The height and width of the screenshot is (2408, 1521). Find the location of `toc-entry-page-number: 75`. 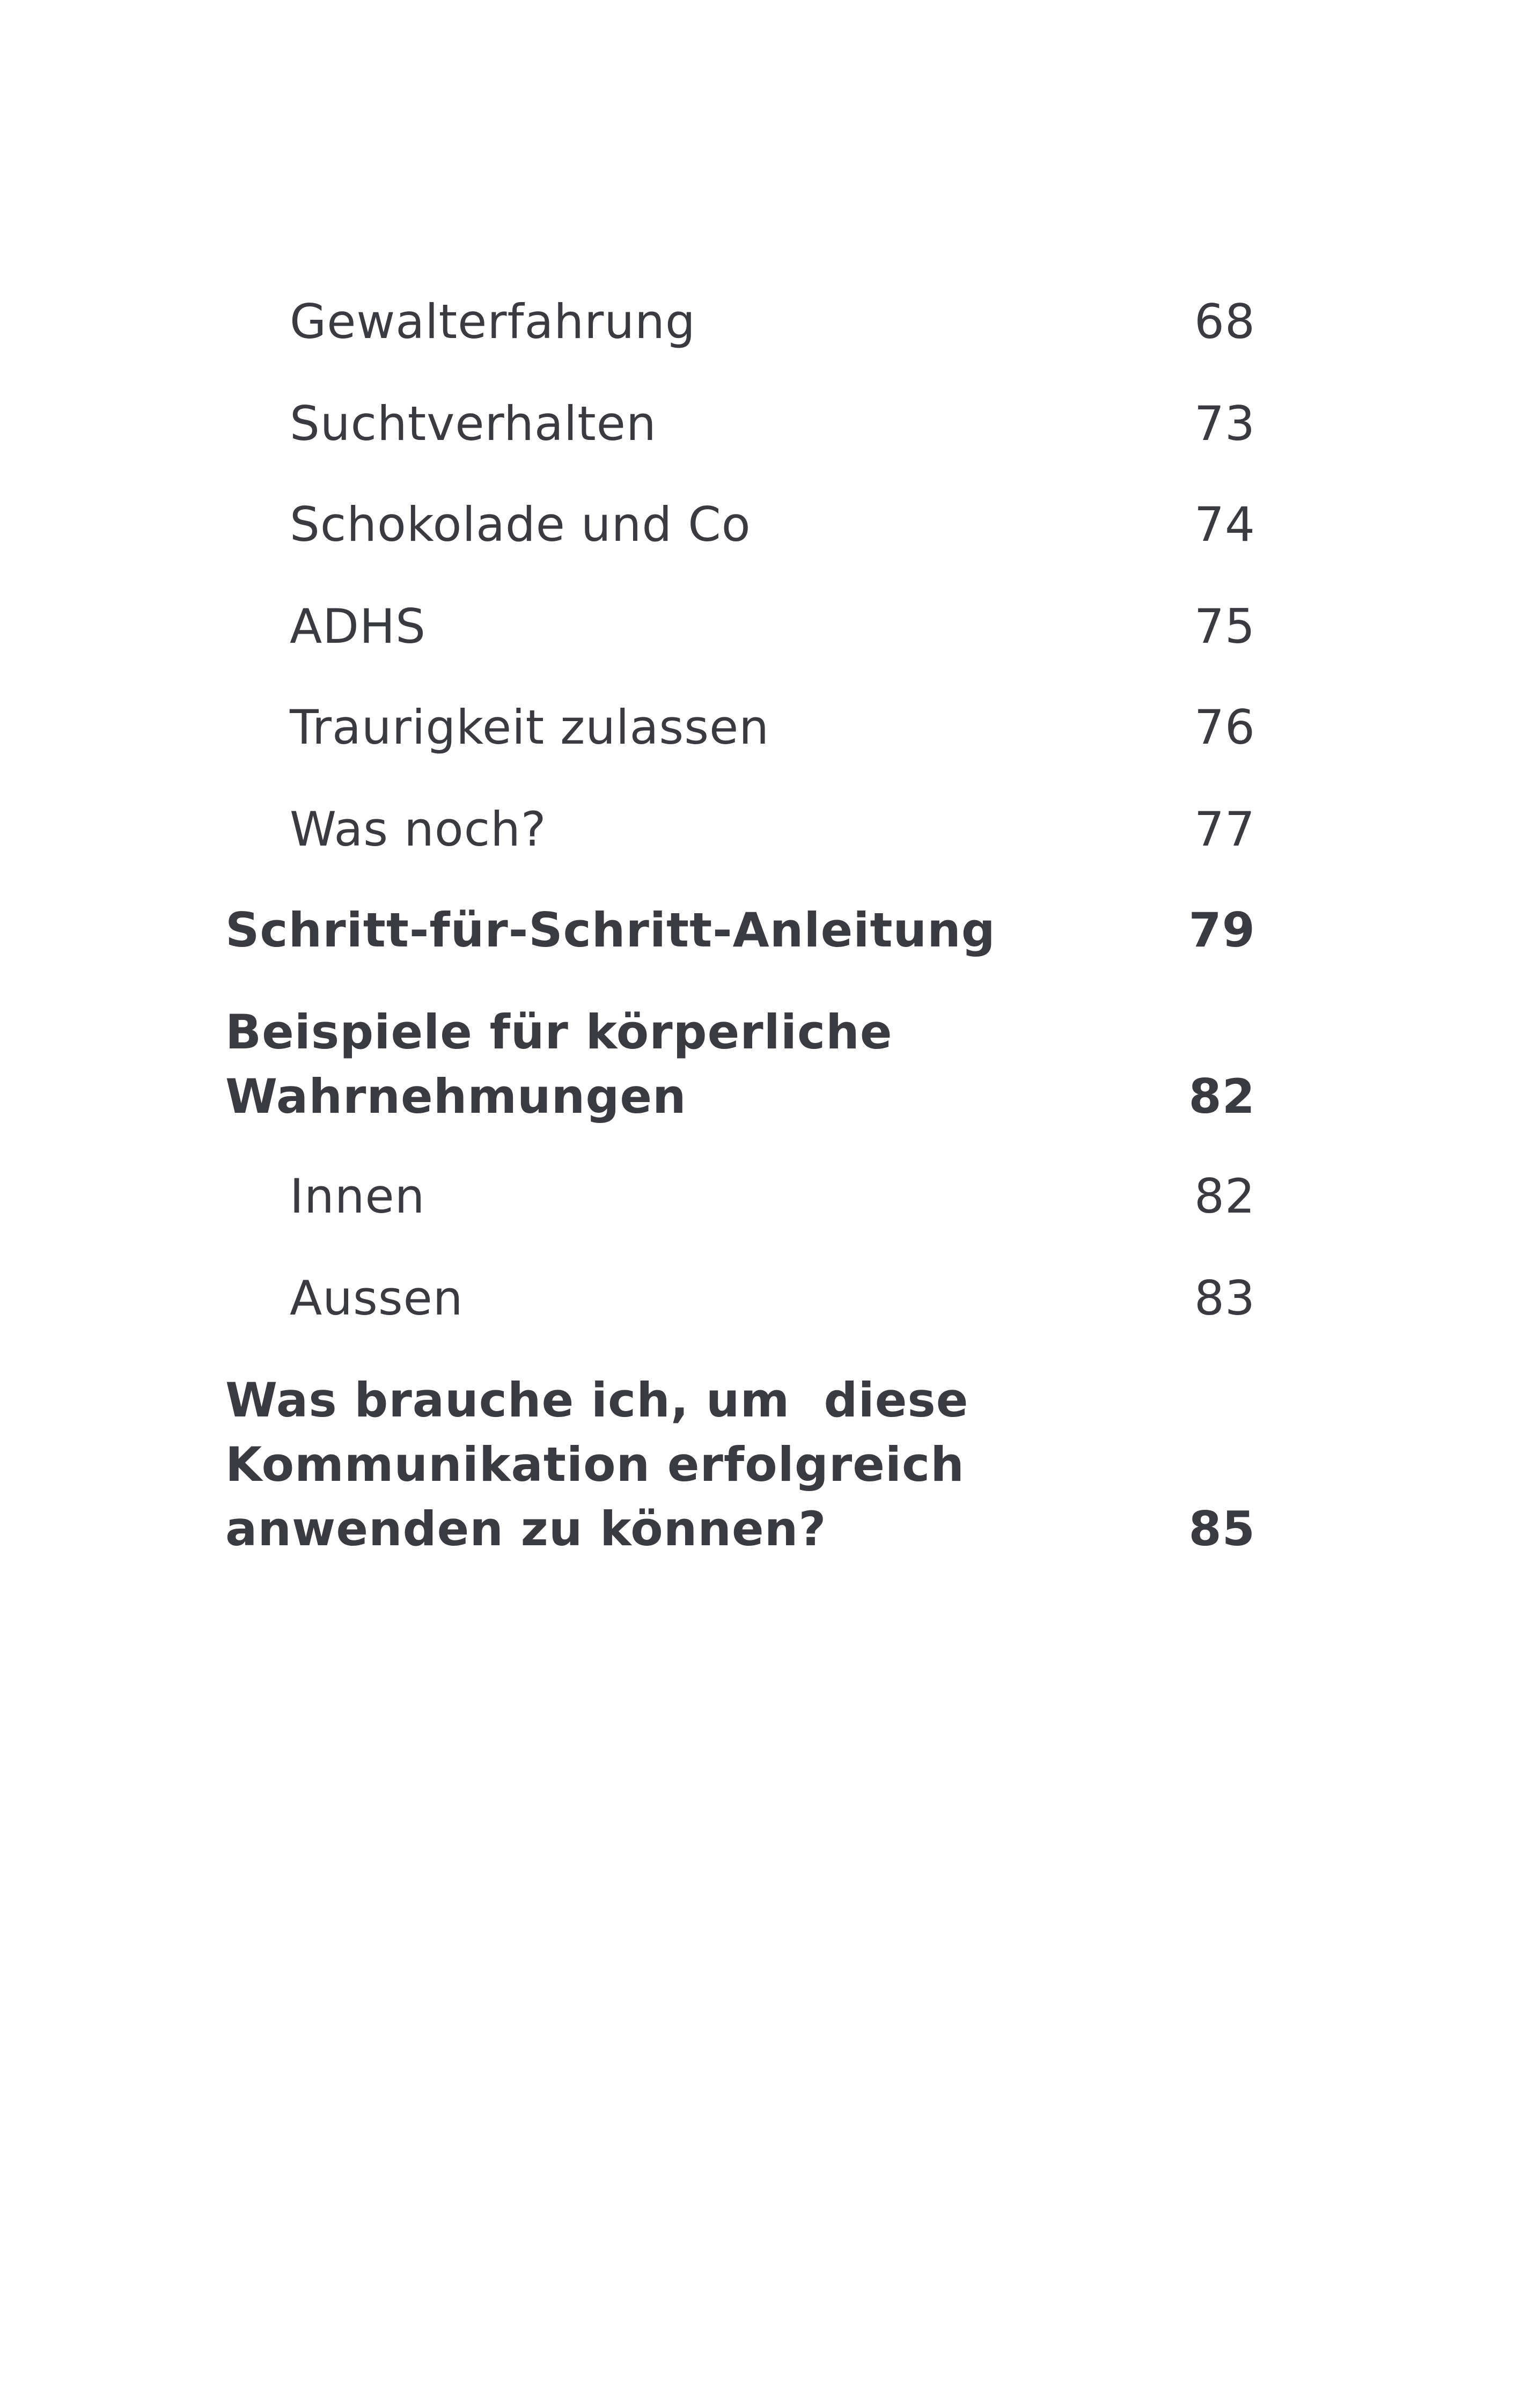

toc-entry-page-number: 75 is located at coordinates (1224, 626).